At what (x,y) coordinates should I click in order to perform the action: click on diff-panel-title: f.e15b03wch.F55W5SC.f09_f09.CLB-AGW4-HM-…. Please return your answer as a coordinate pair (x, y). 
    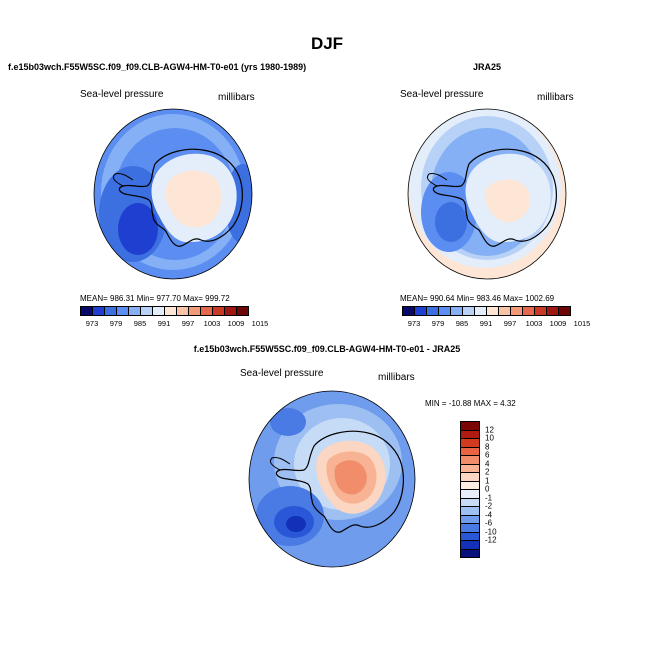
    Looking at the image, I should click on (327, 349).